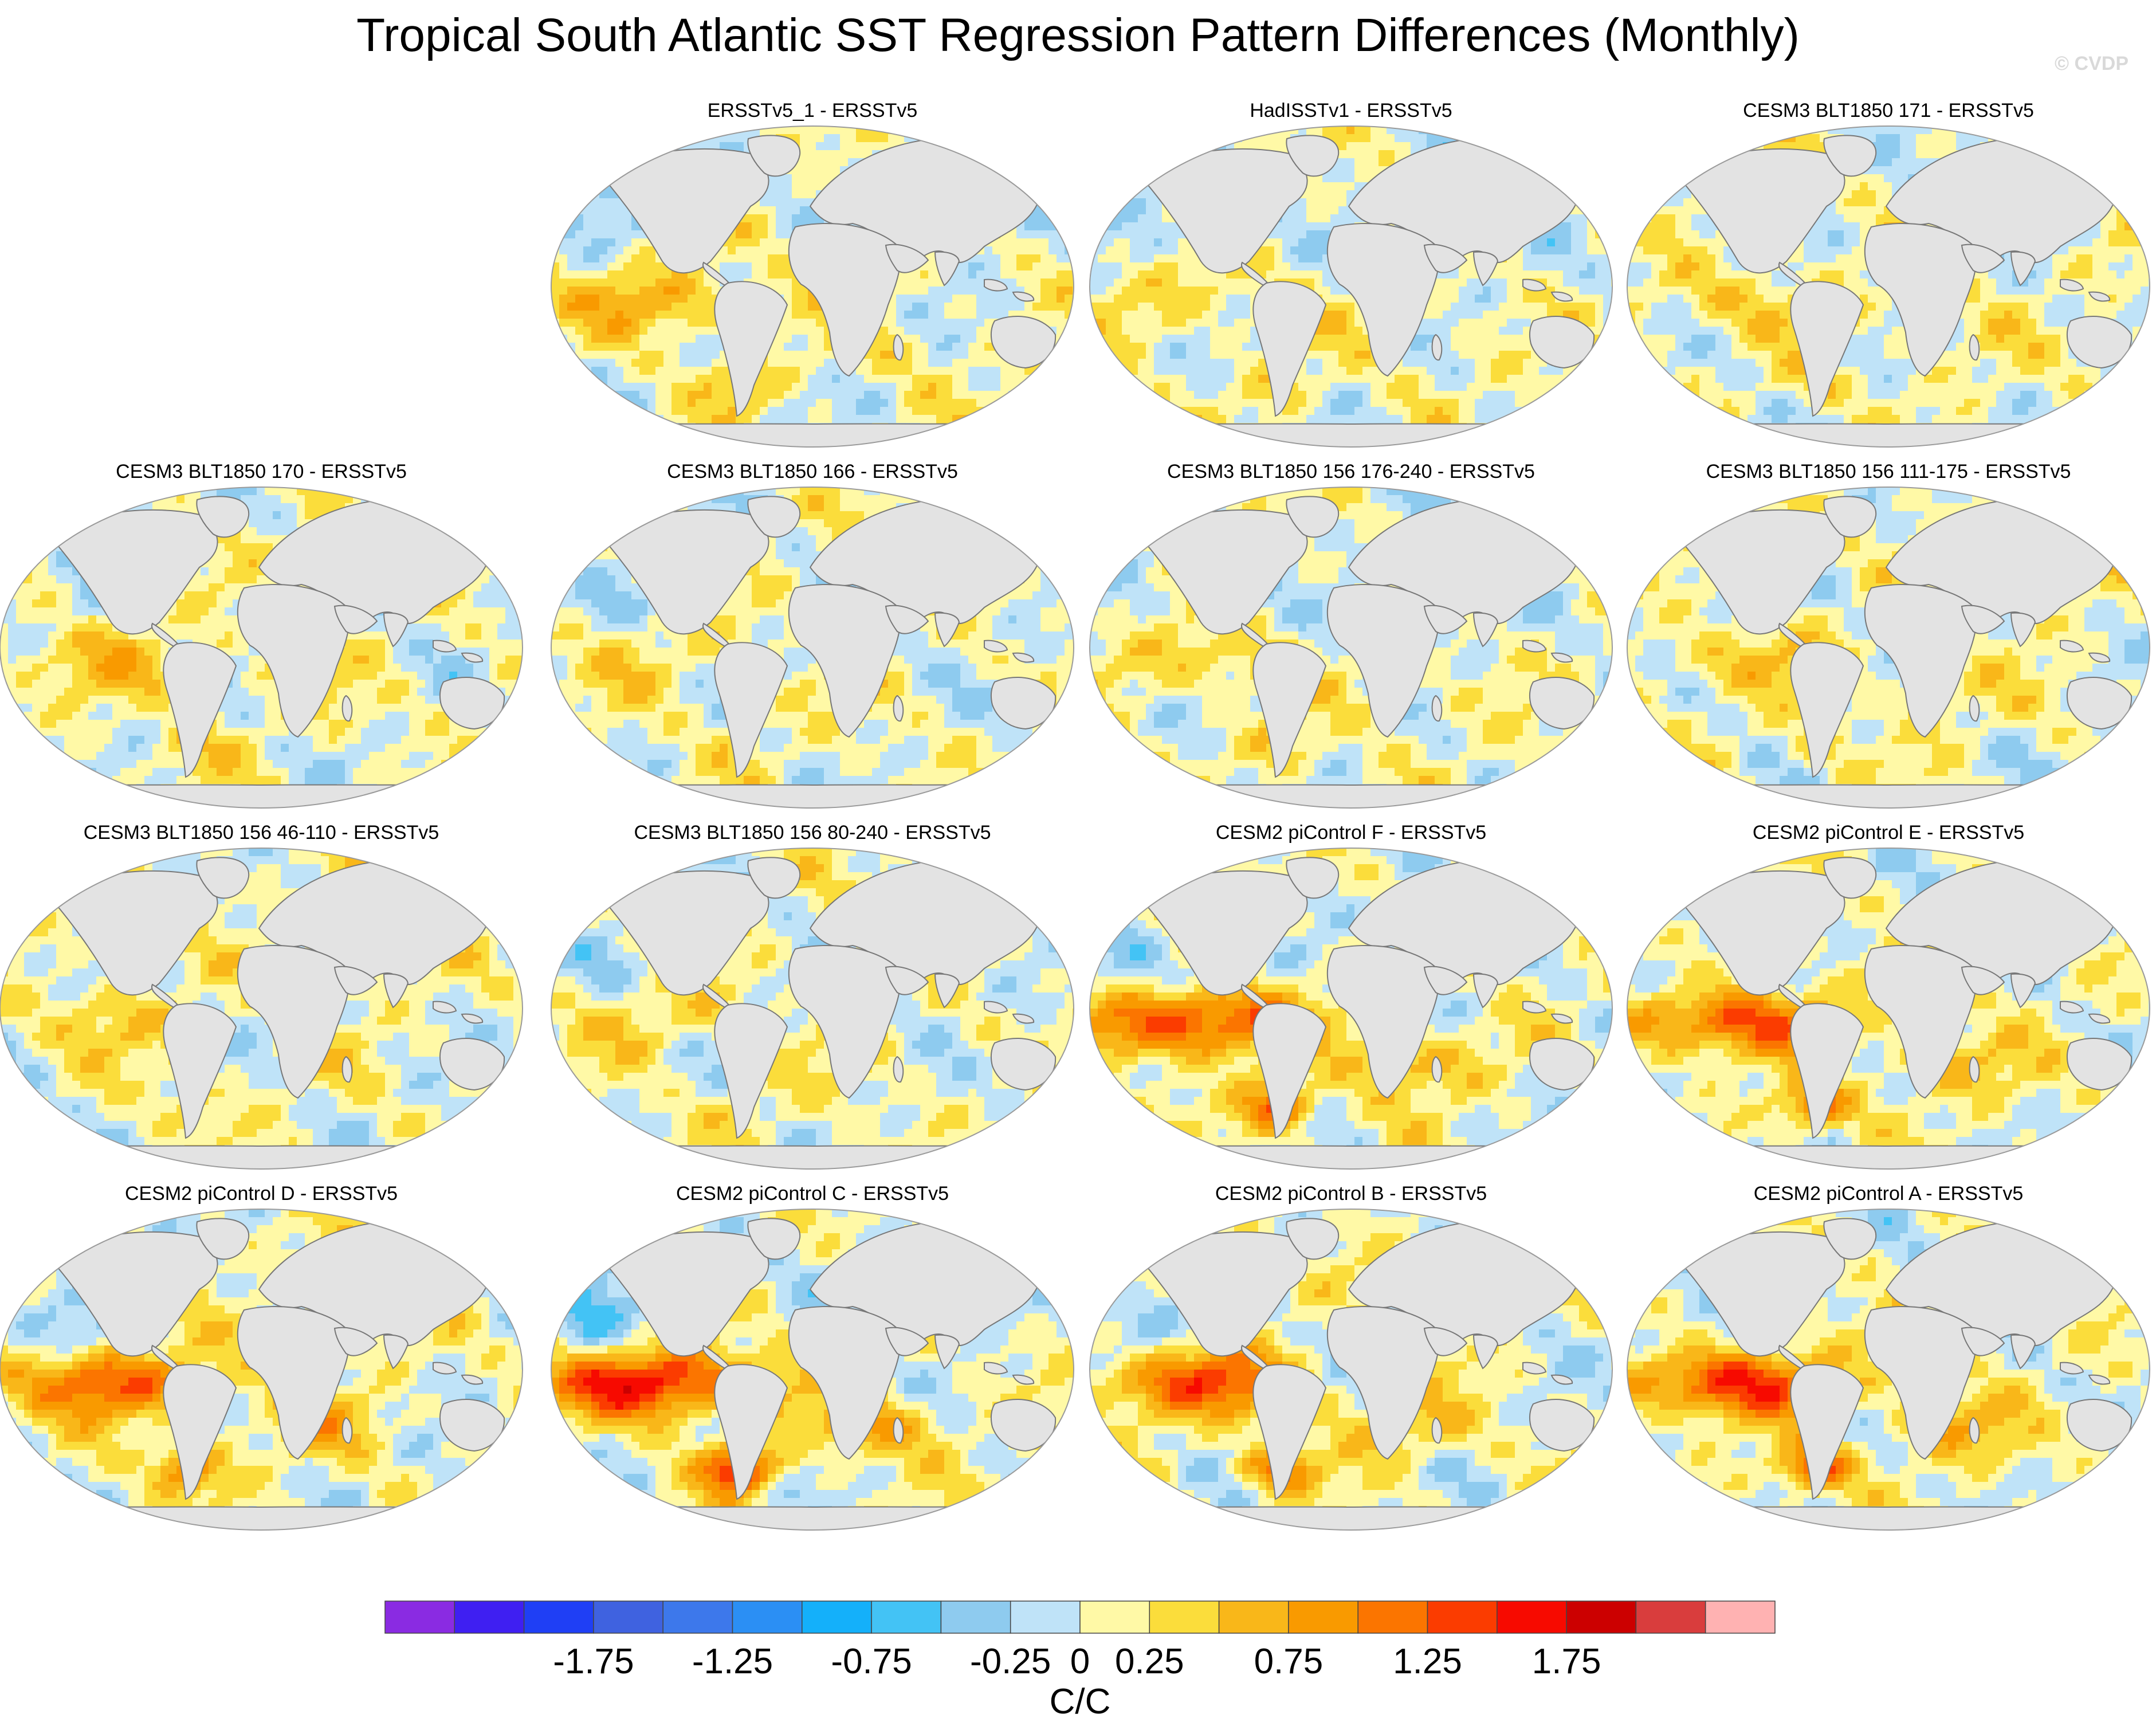  I want to click on map-panel: CESM2 piControl D - ERSSTv5, so click(261, 1357).